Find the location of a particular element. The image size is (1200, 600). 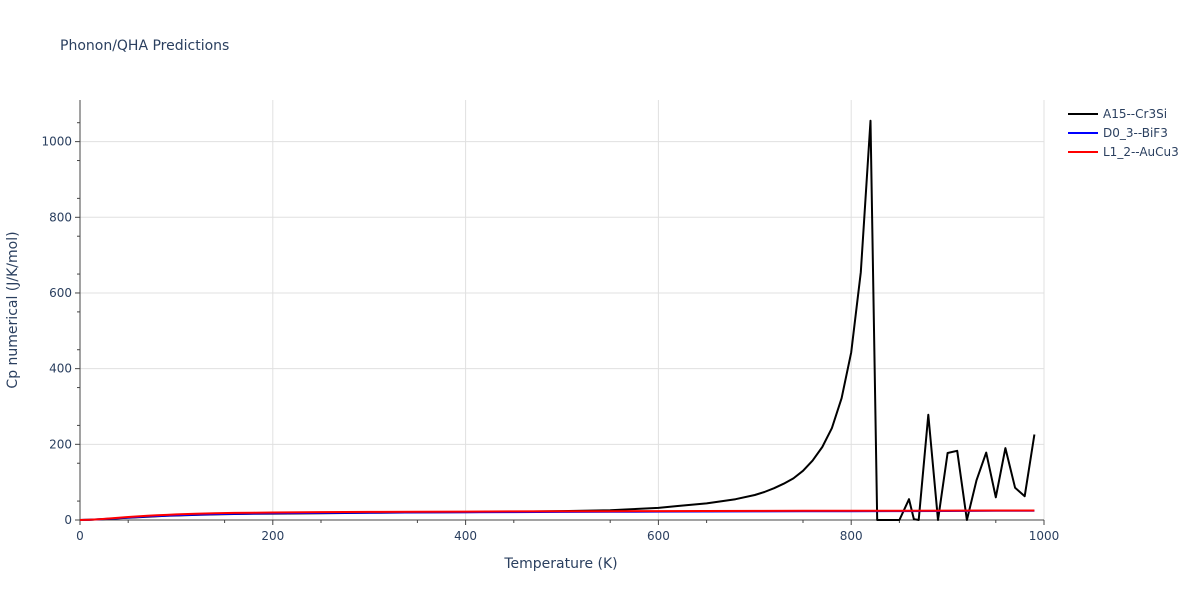

y-tick-label-3: 600 is located at coordinates (60, 293).